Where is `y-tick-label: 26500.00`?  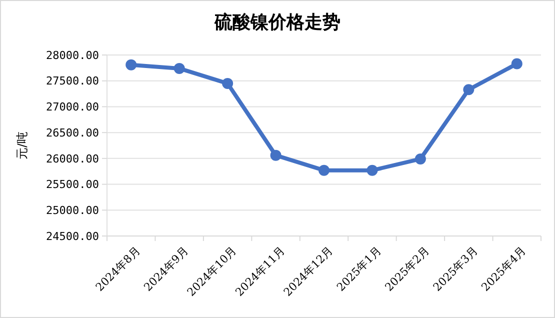
y-tick-label: 26500.00 is located at coordinates (72, 133).